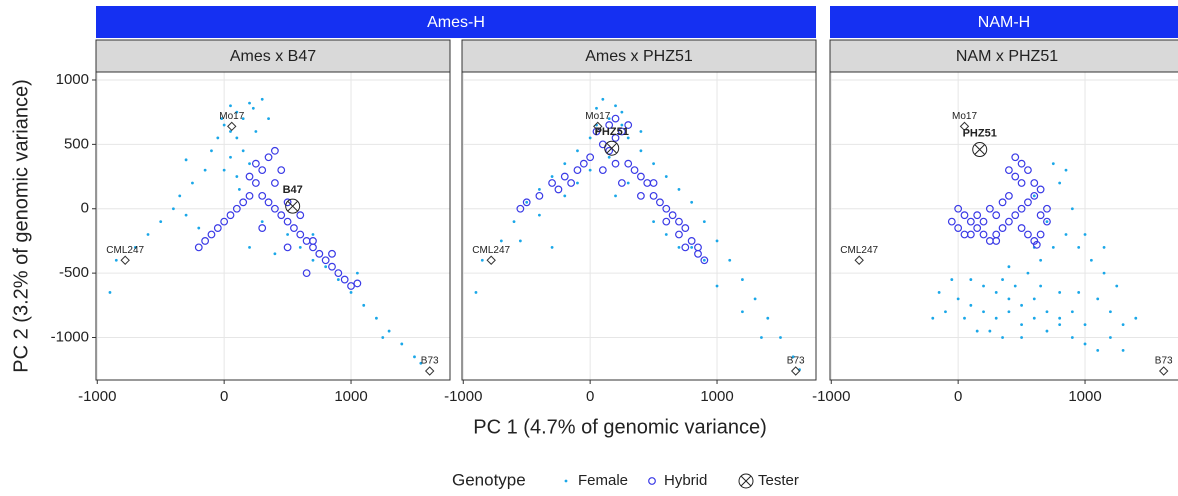  I want to click on reference-label: Mo17, so click(964, 116).